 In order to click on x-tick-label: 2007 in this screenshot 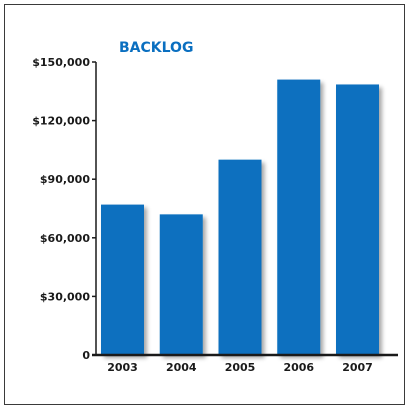, I will do `click(357, 367)`.